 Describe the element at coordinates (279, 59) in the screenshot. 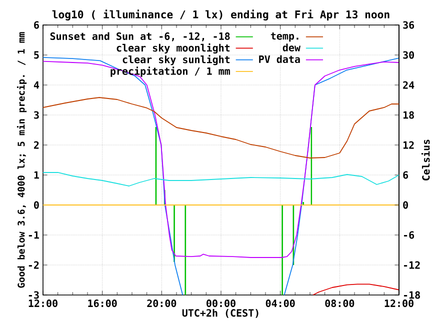

I see `legend-label: PV data` at that location.